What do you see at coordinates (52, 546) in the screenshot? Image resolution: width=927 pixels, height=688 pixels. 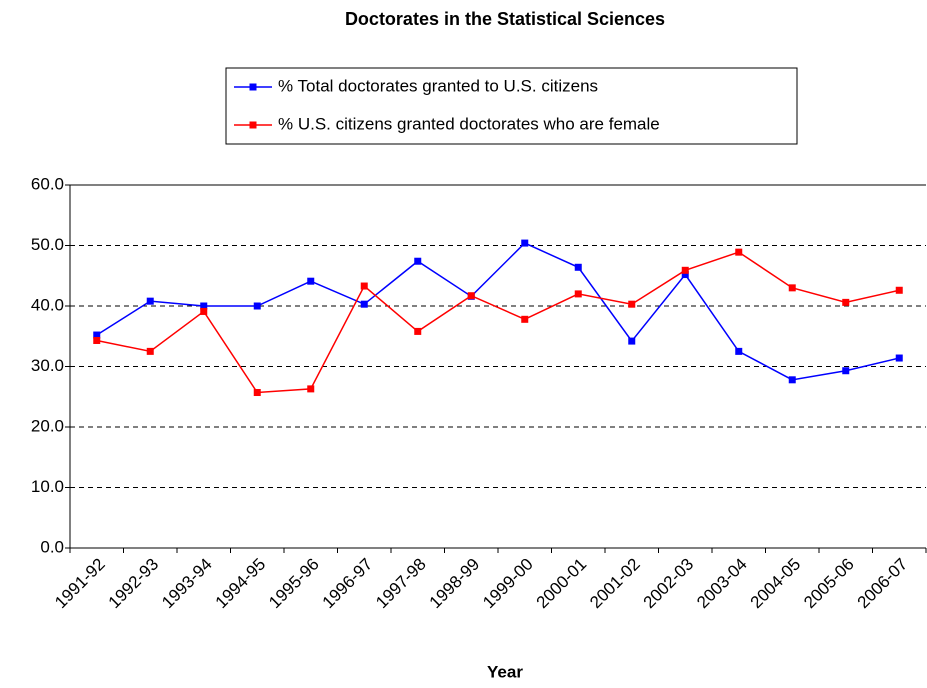 I see `y-tick-label: 0.0` at bounding box center [52, 546].